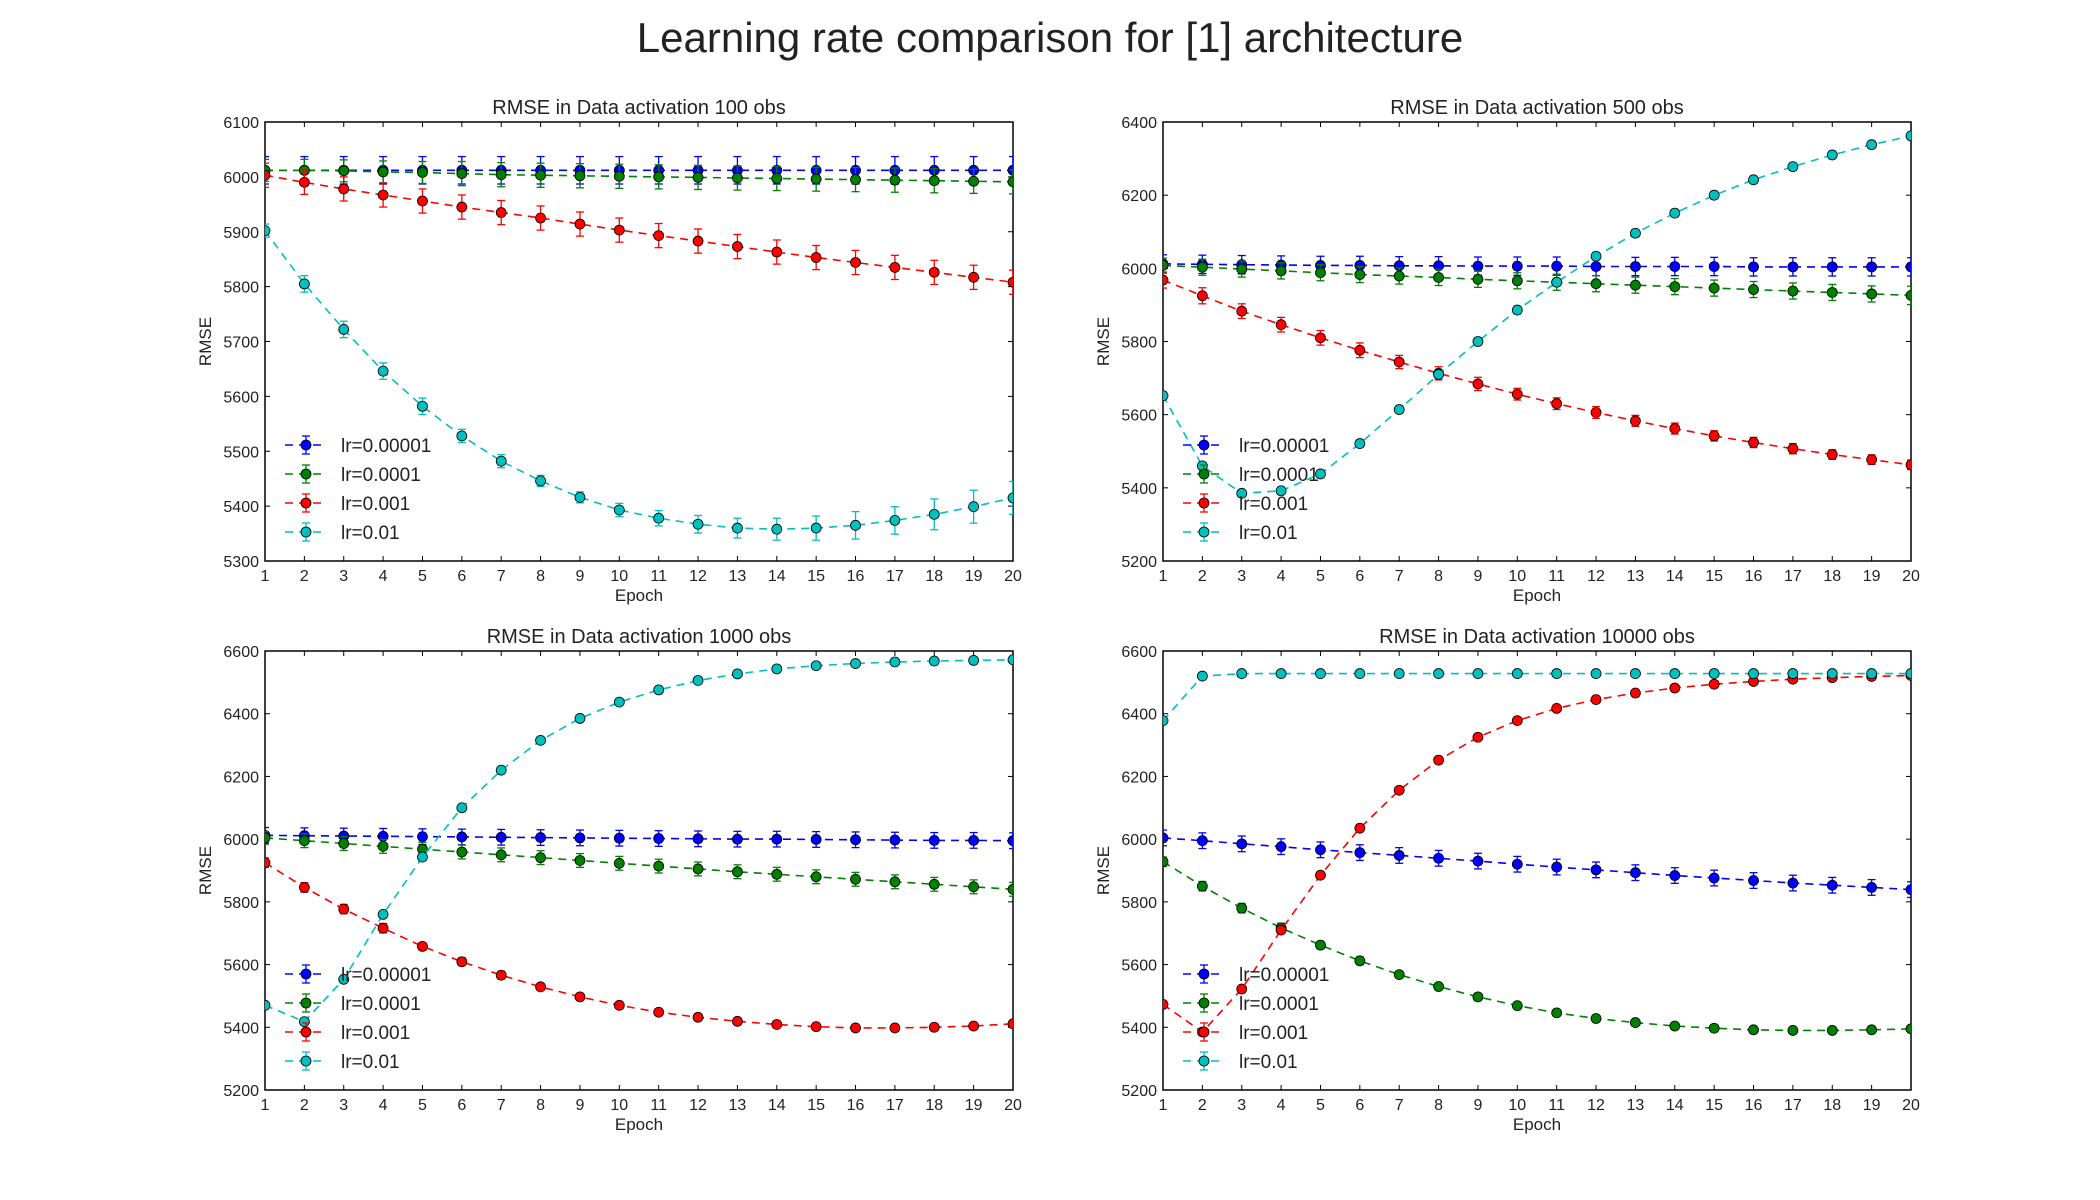  What do you see at coordinates (1139, 489) in the screenshot?
I see `y-tick-label: 5400` at bounding box center [1139, 489].